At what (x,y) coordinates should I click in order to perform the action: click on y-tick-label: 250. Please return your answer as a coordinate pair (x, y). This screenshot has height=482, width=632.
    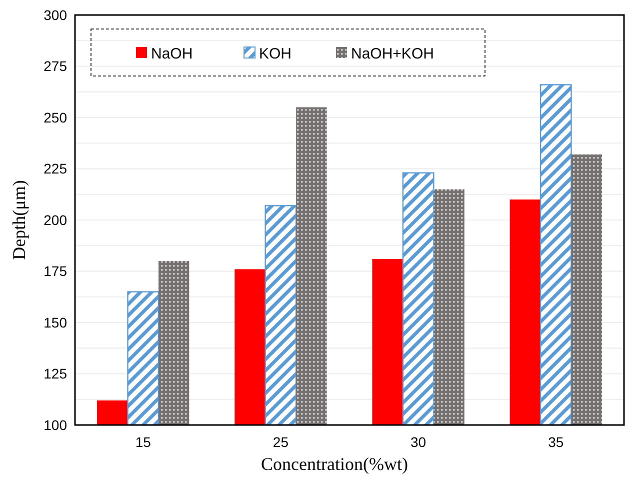
    Looking at the image, I should click on (56, 117).